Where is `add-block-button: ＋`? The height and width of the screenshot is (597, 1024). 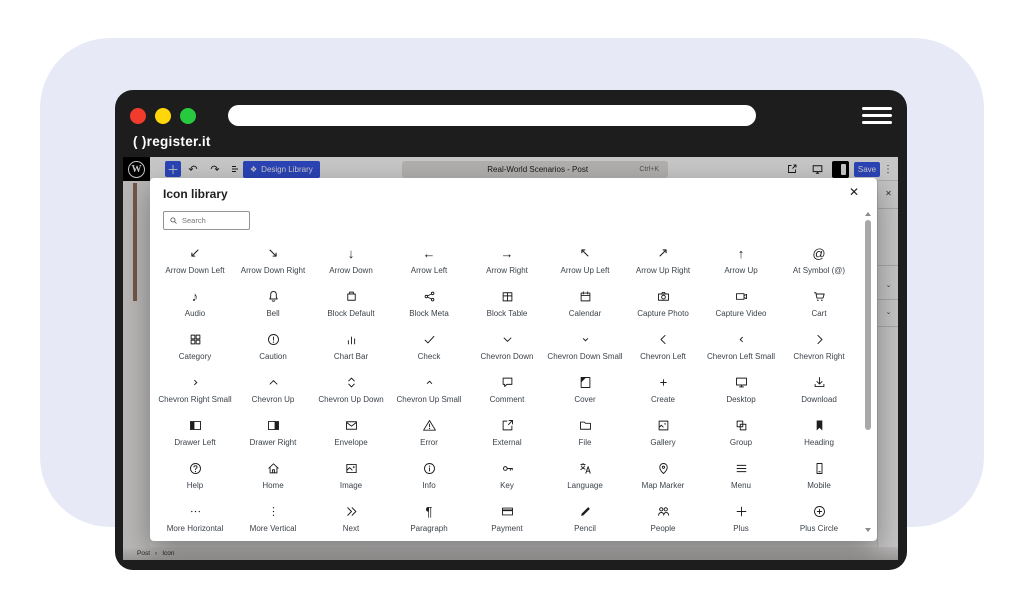 add-block-button: ＋ is located at coordinates (173, 169).